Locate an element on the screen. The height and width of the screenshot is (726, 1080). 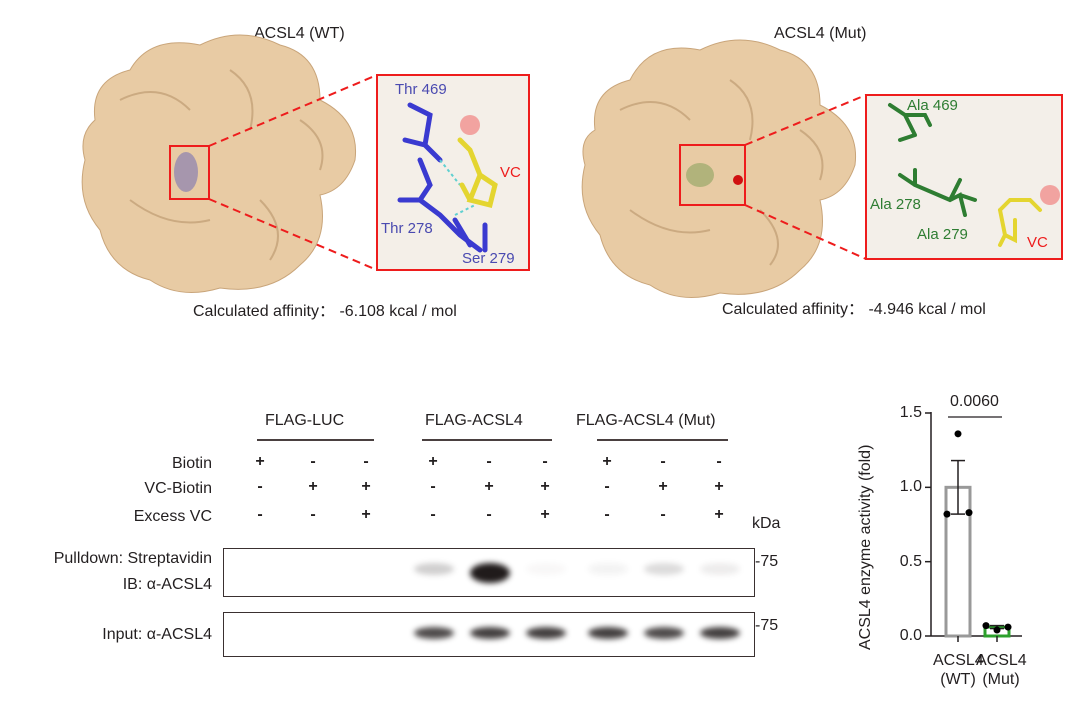
pulldown-blot is located at coordinates (489, 572).